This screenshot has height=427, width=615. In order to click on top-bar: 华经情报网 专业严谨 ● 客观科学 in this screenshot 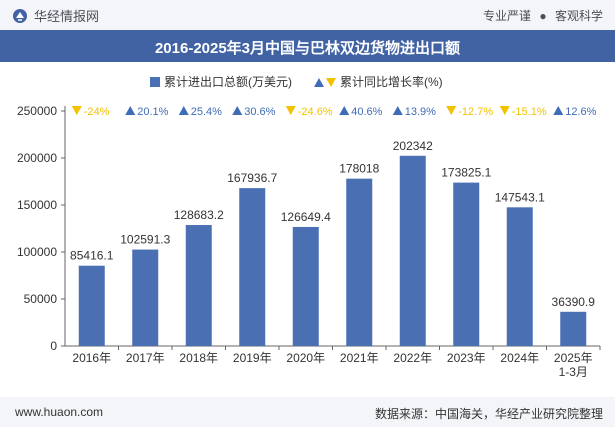, I will do `click(307, 15)`.